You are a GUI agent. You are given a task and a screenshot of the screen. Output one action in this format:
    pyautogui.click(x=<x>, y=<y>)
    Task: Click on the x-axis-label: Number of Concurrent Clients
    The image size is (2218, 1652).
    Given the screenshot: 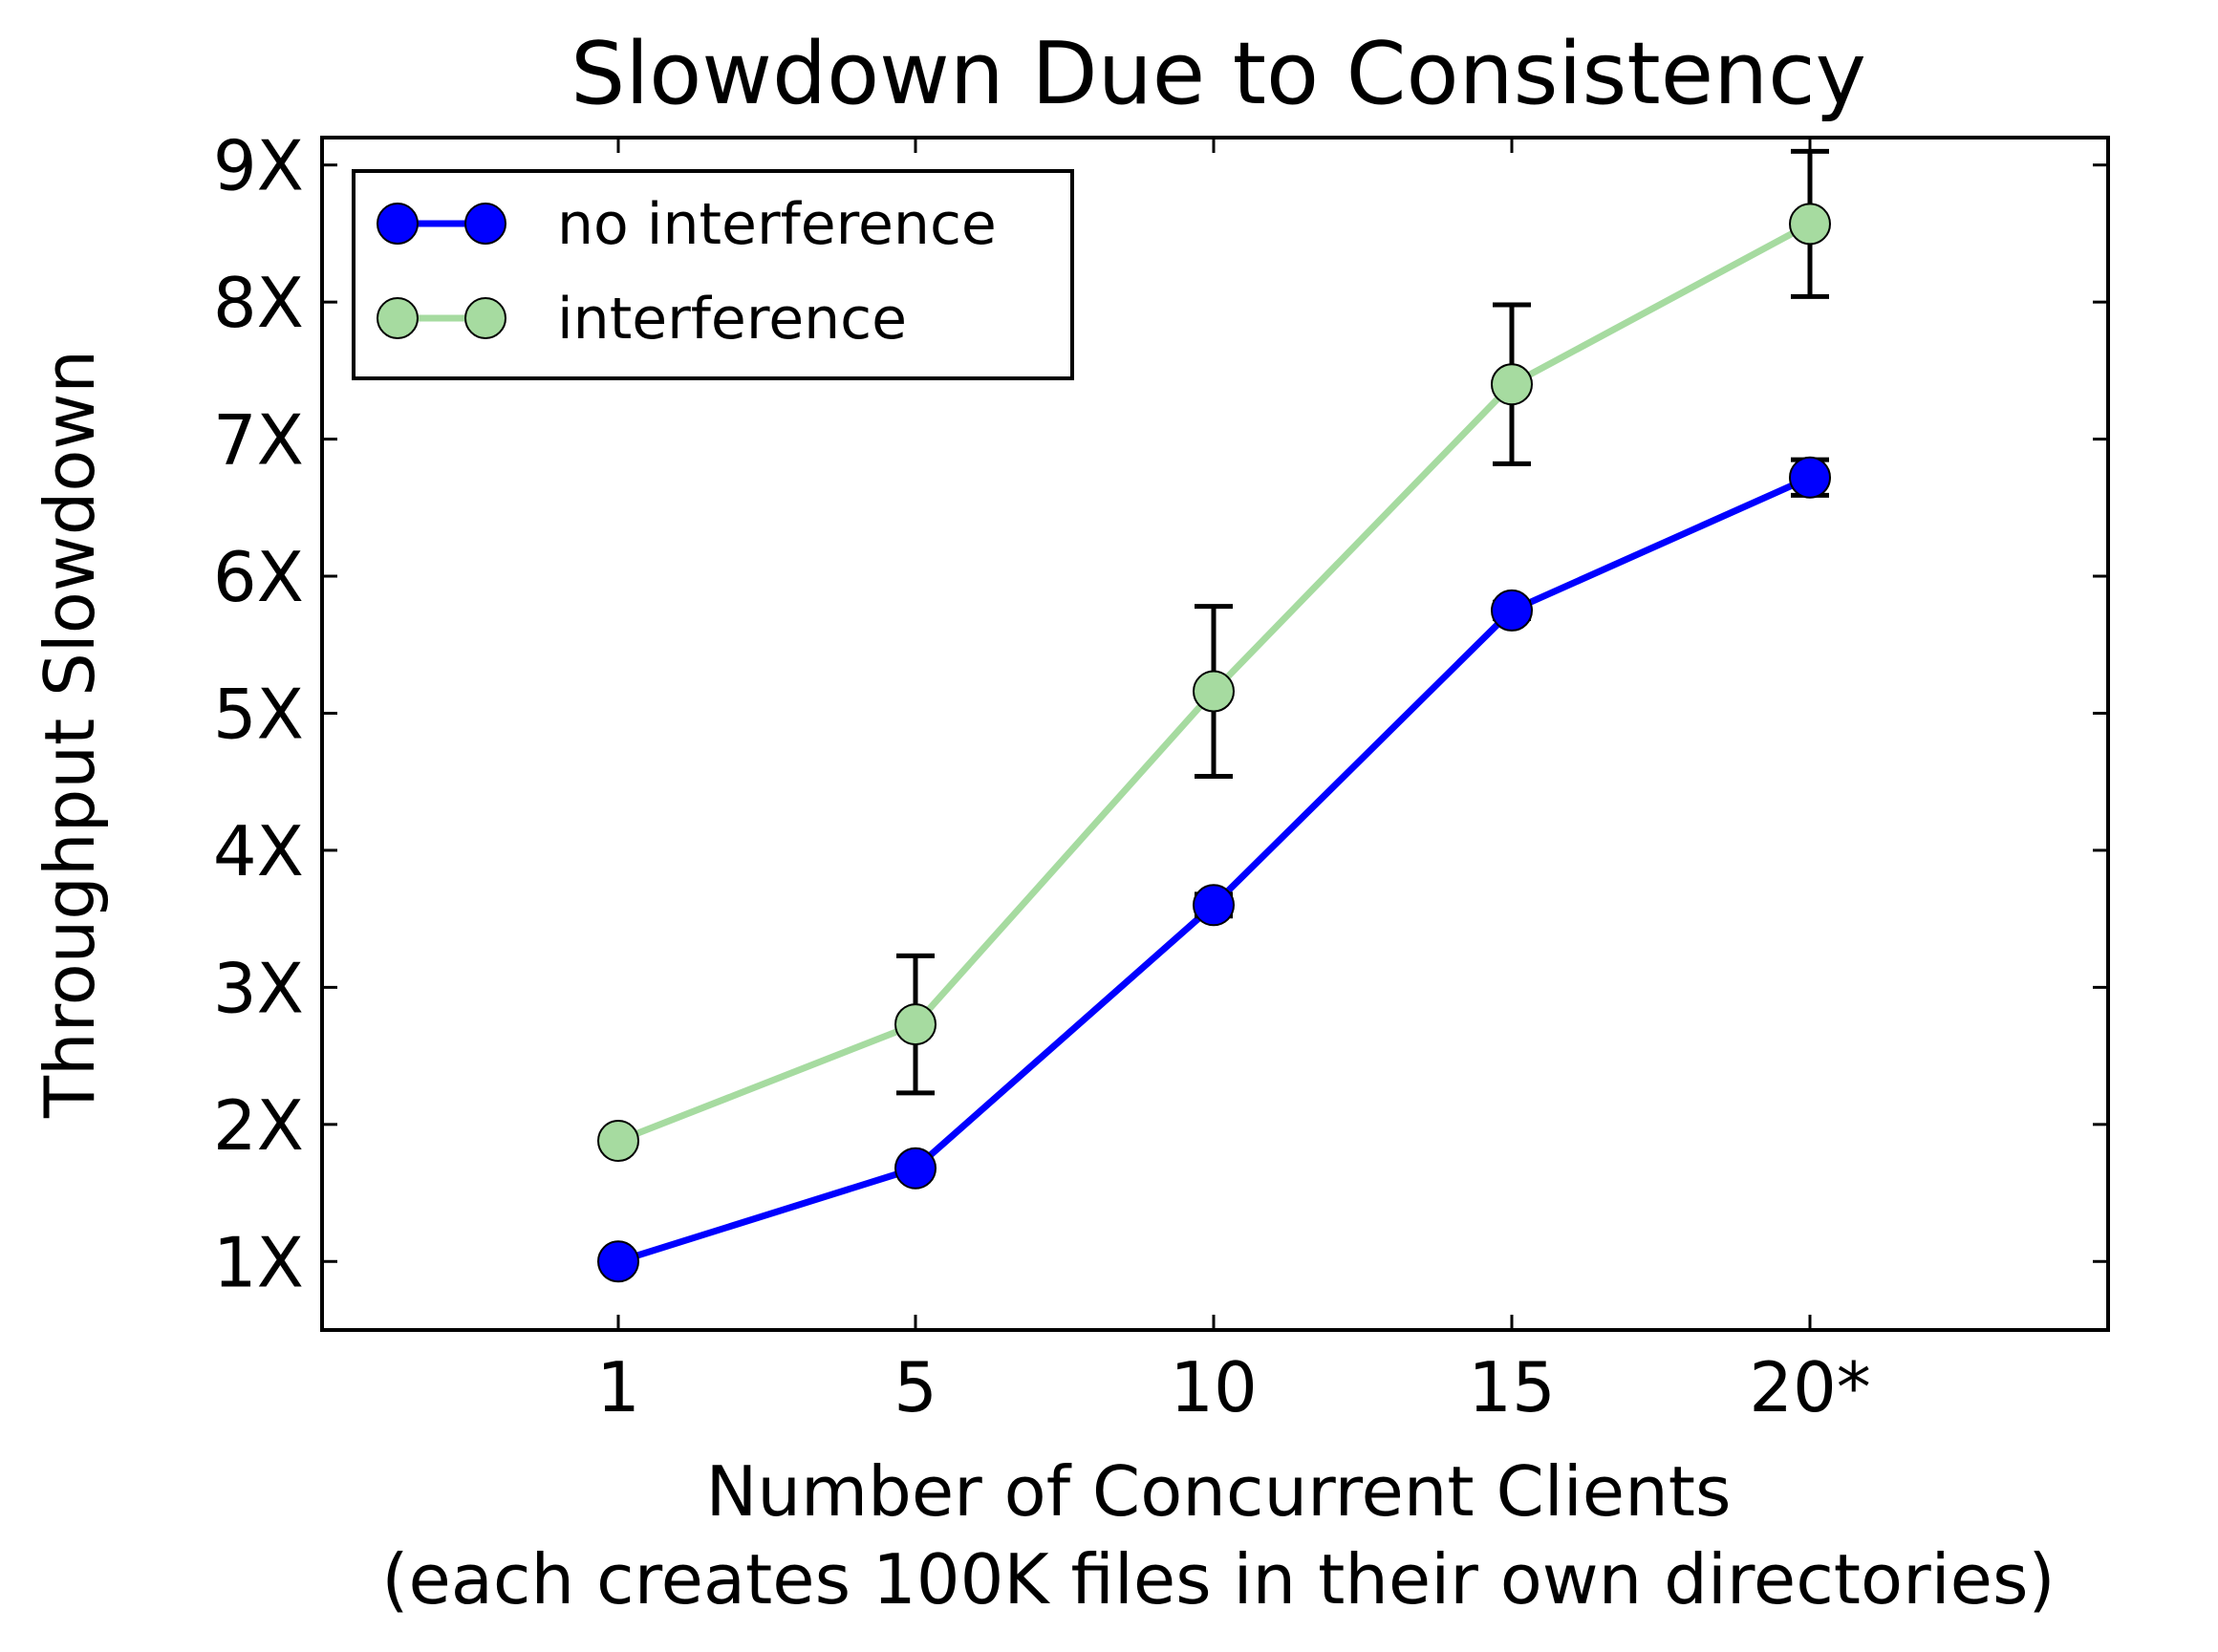 What is the action you would take?
    pyautogui.click(x=1219, y=1491)
    